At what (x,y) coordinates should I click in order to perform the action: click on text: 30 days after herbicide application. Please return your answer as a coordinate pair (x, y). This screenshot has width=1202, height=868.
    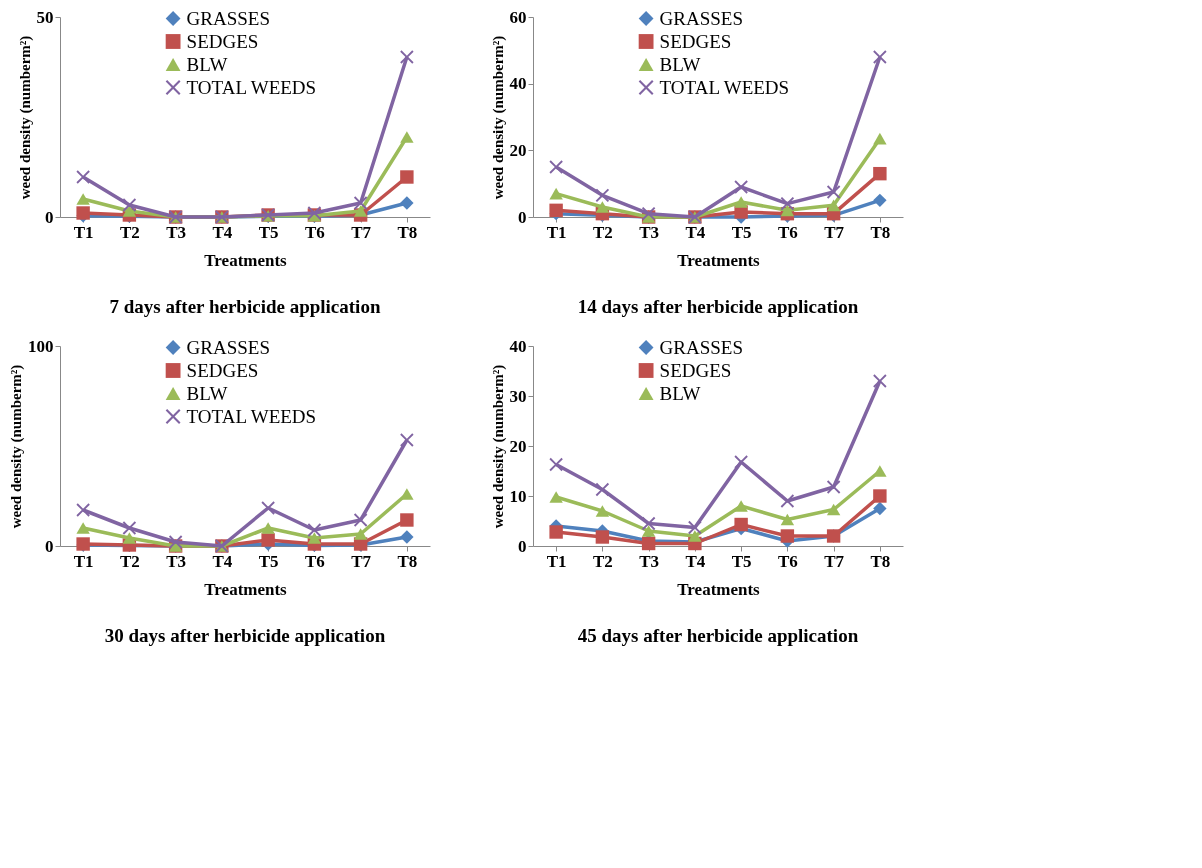
    Looking at the image, I should click on (245, 635).